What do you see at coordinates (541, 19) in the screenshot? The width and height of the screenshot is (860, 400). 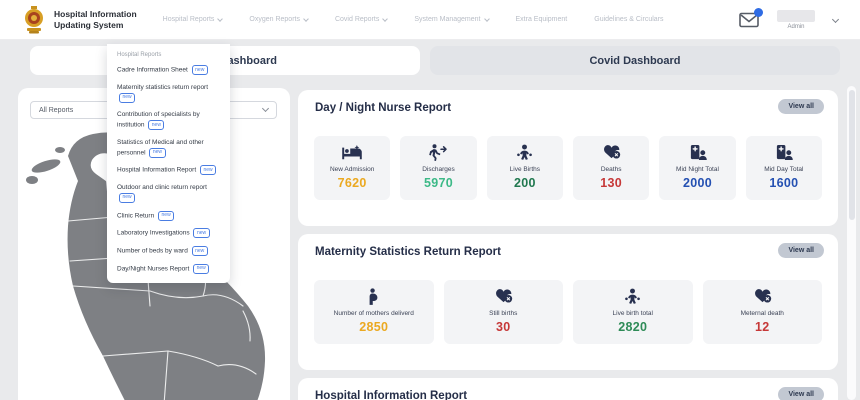 I see `nav-extra-equipment: Extra Equipment` at bounding box center [541, 19].